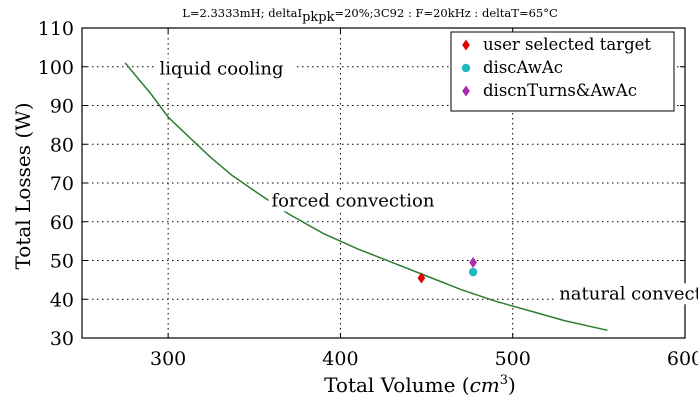 The width and height of the screenshot is (698, 405). I want to click on legend-label: user selected target, so click(567, 44).